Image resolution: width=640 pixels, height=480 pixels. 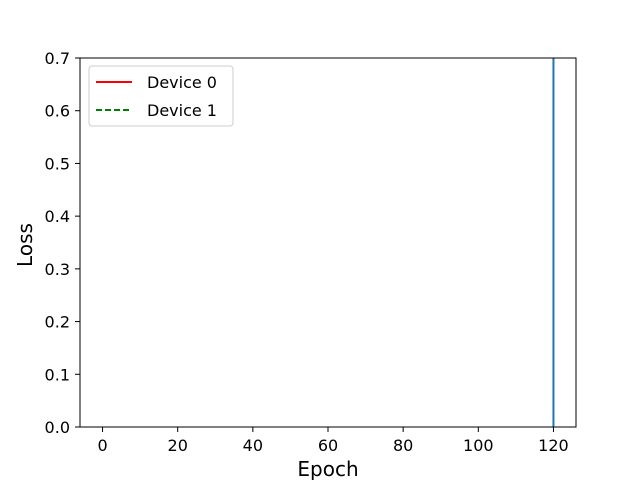 What do you see at coordinates (403, 445) in the screenshot?
I see `x-tick-label: 80` at bounding box center [403, 445].